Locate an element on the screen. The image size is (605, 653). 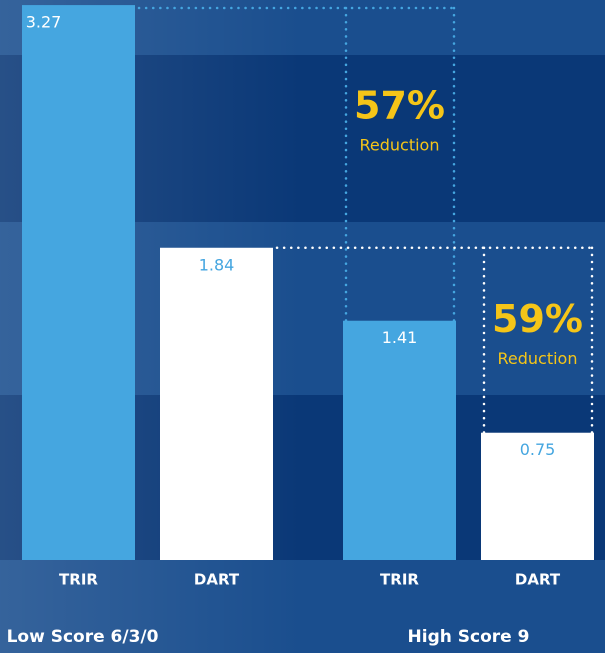
value-label: 3.27 is located at coordinates (44, 22).